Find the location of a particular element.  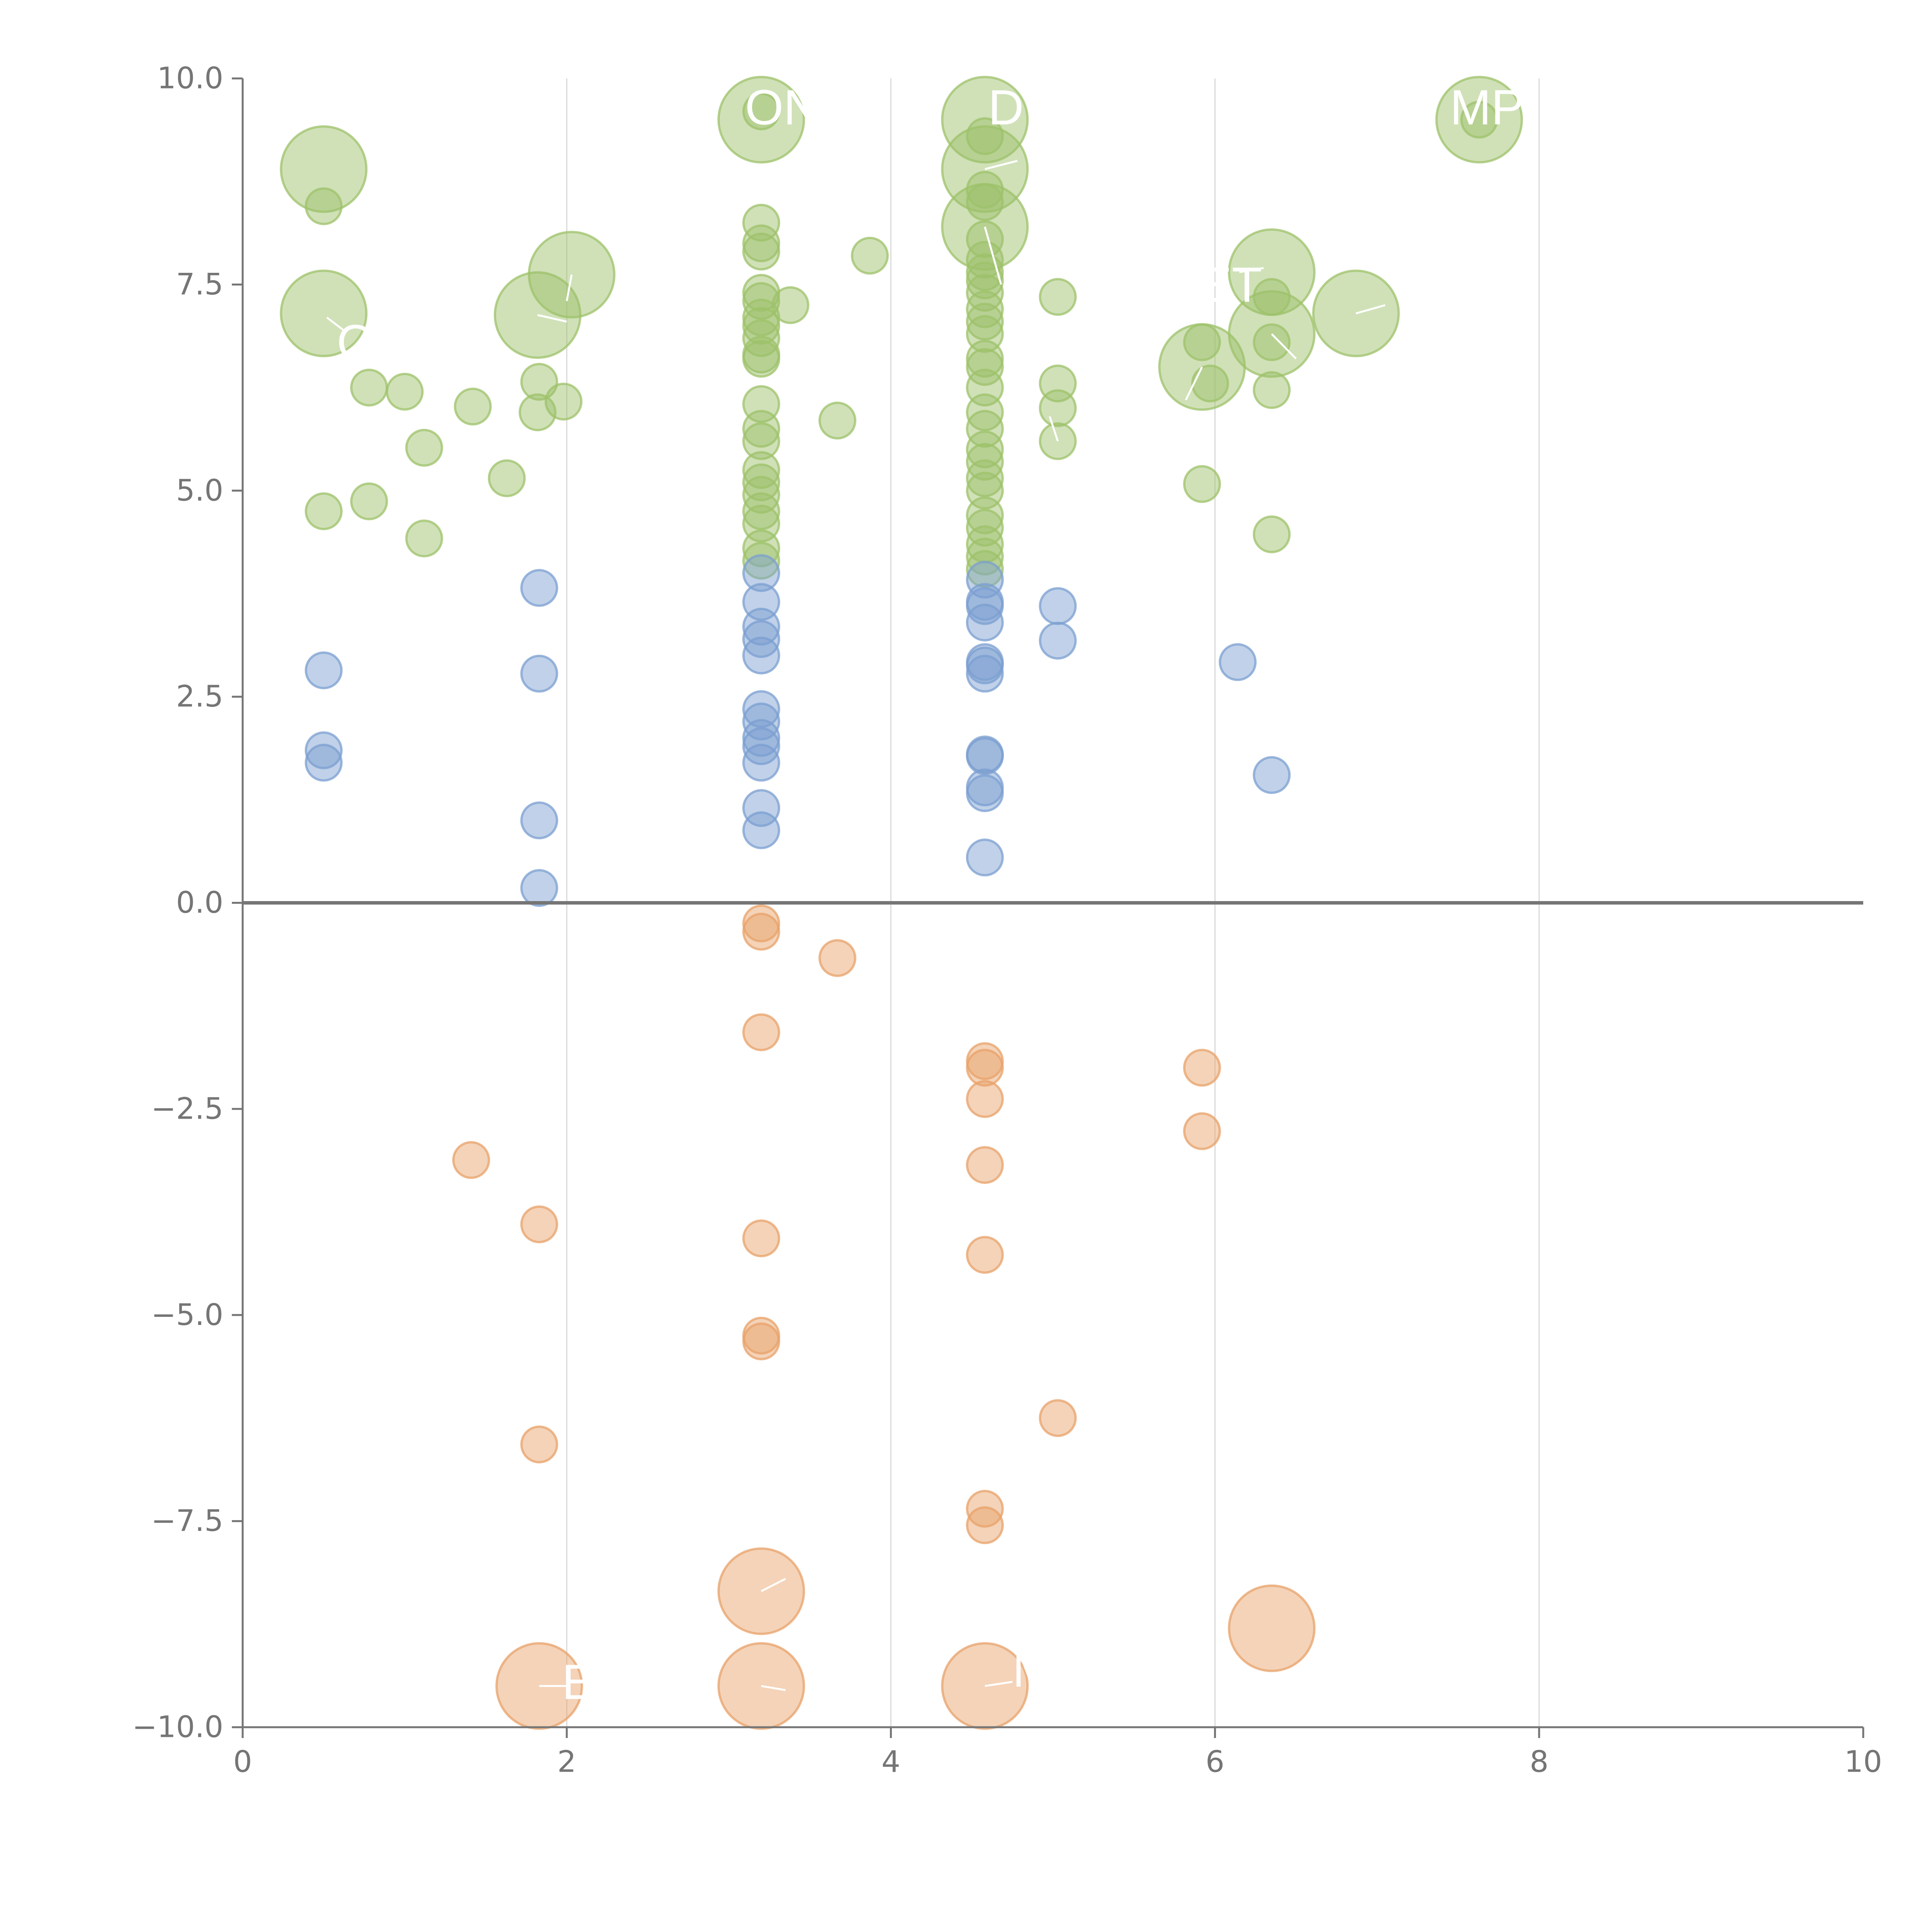

y-tick-label-4: 0.0 is located at coordinates (200, 903).